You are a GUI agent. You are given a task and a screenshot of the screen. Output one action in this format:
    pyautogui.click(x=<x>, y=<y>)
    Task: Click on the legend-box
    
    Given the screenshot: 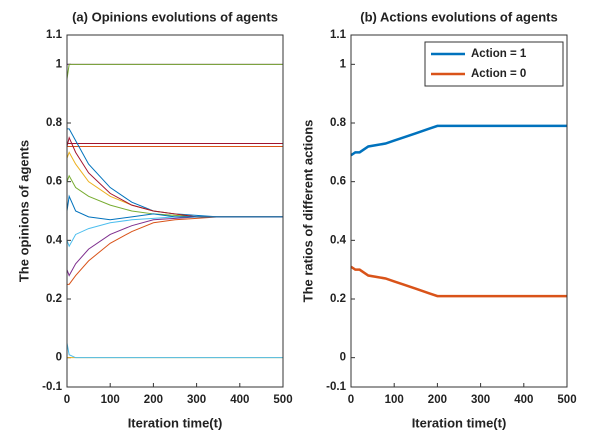 What is the action you would take?
    pyautogui.click(x=494, y=64)
    